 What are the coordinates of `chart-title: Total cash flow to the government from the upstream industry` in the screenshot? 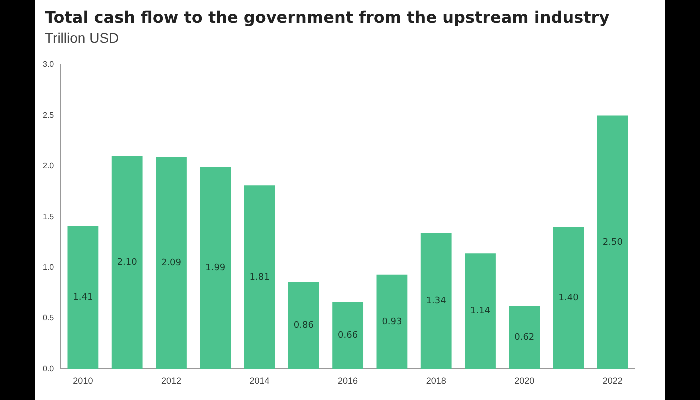 It's located at (327, 17).